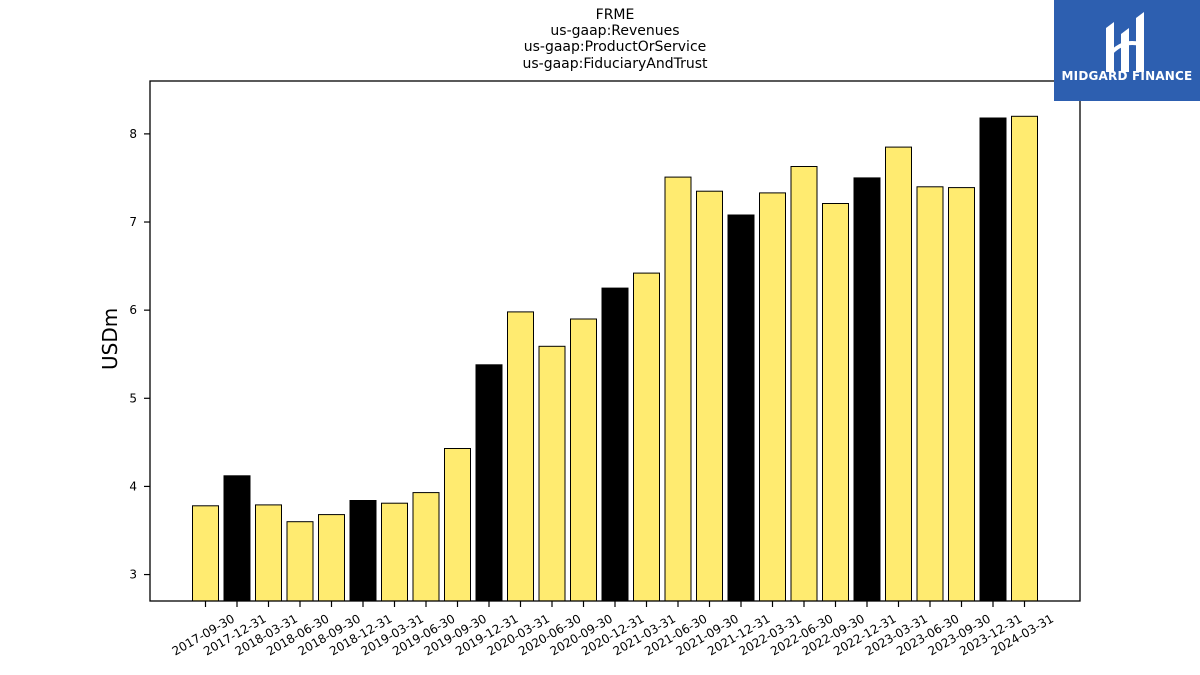  I want to click on chart-title-line-2: us-gaap:Revenues, so click(615, 31).